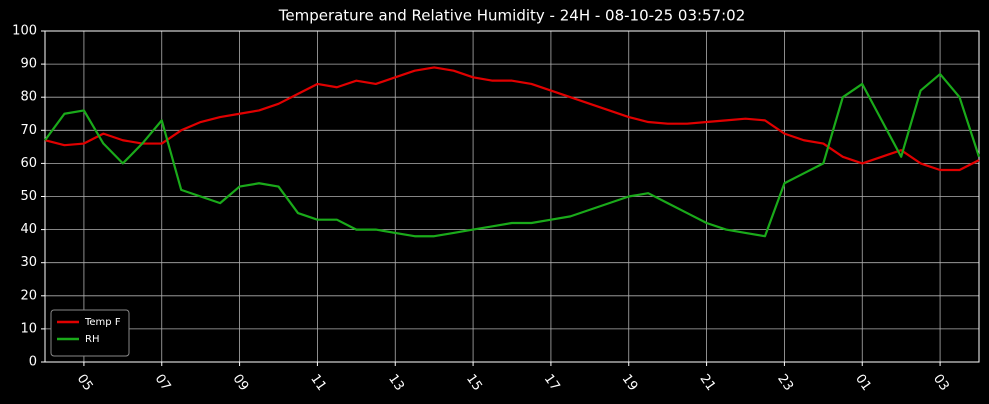  What do you see at coordinates (863, 383) in the screenshot?
I see `x-tick-label: 01` at bounding box center [863, 383].